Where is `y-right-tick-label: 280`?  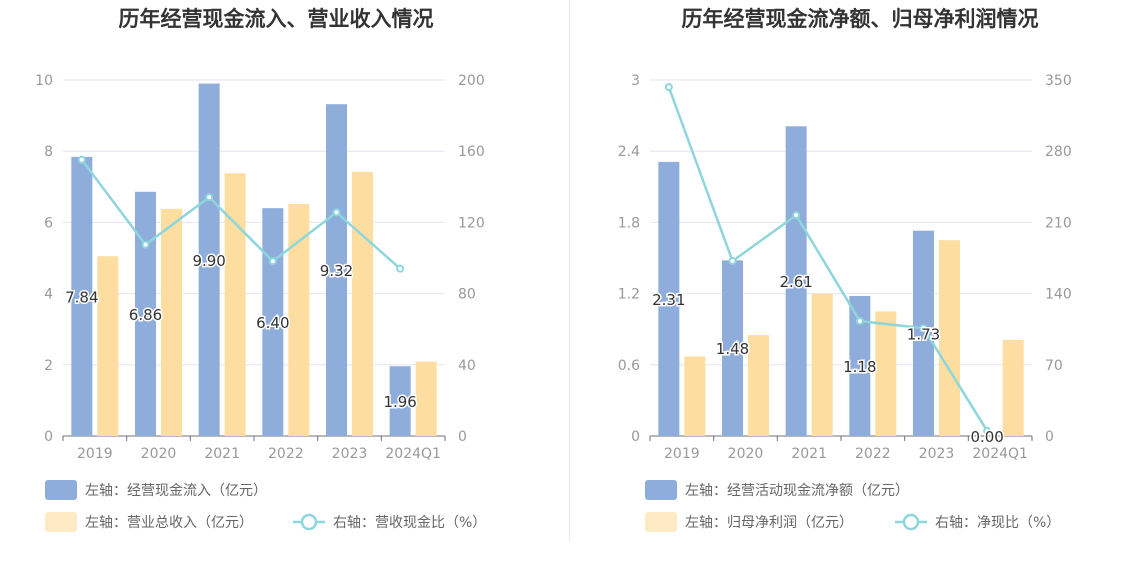 y-right-tick-label: 280 is located at coordinates (1058, 152).